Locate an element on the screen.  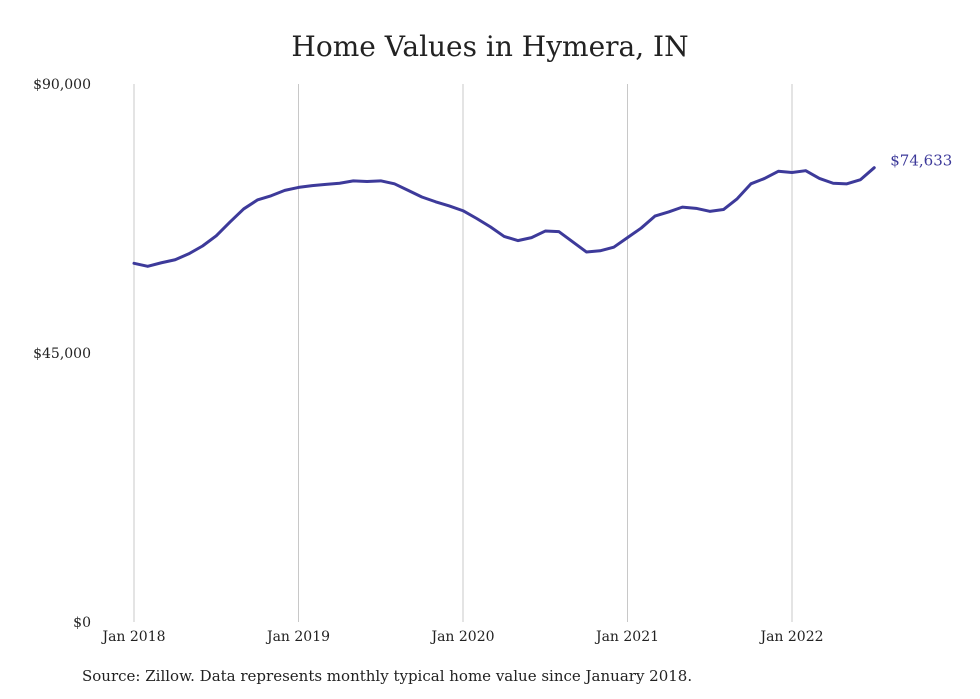
y-axis-ticks: $0 $45,000 $90,000 is located at coordinates (62, 354).